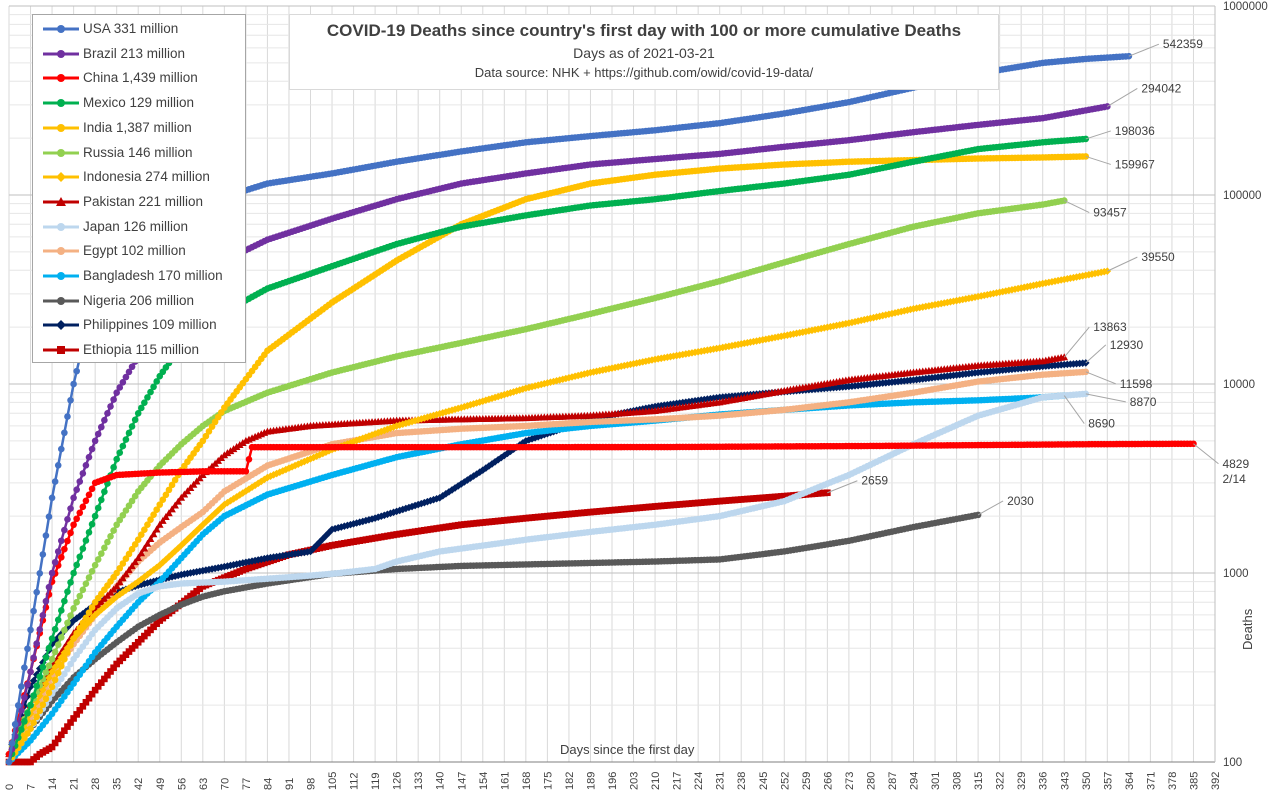 The height and width of the screenshot is (796, 1287). Describe the element at coordinates (376, 781) in the screenshot. I see `x-tick-label: 119` at that location.